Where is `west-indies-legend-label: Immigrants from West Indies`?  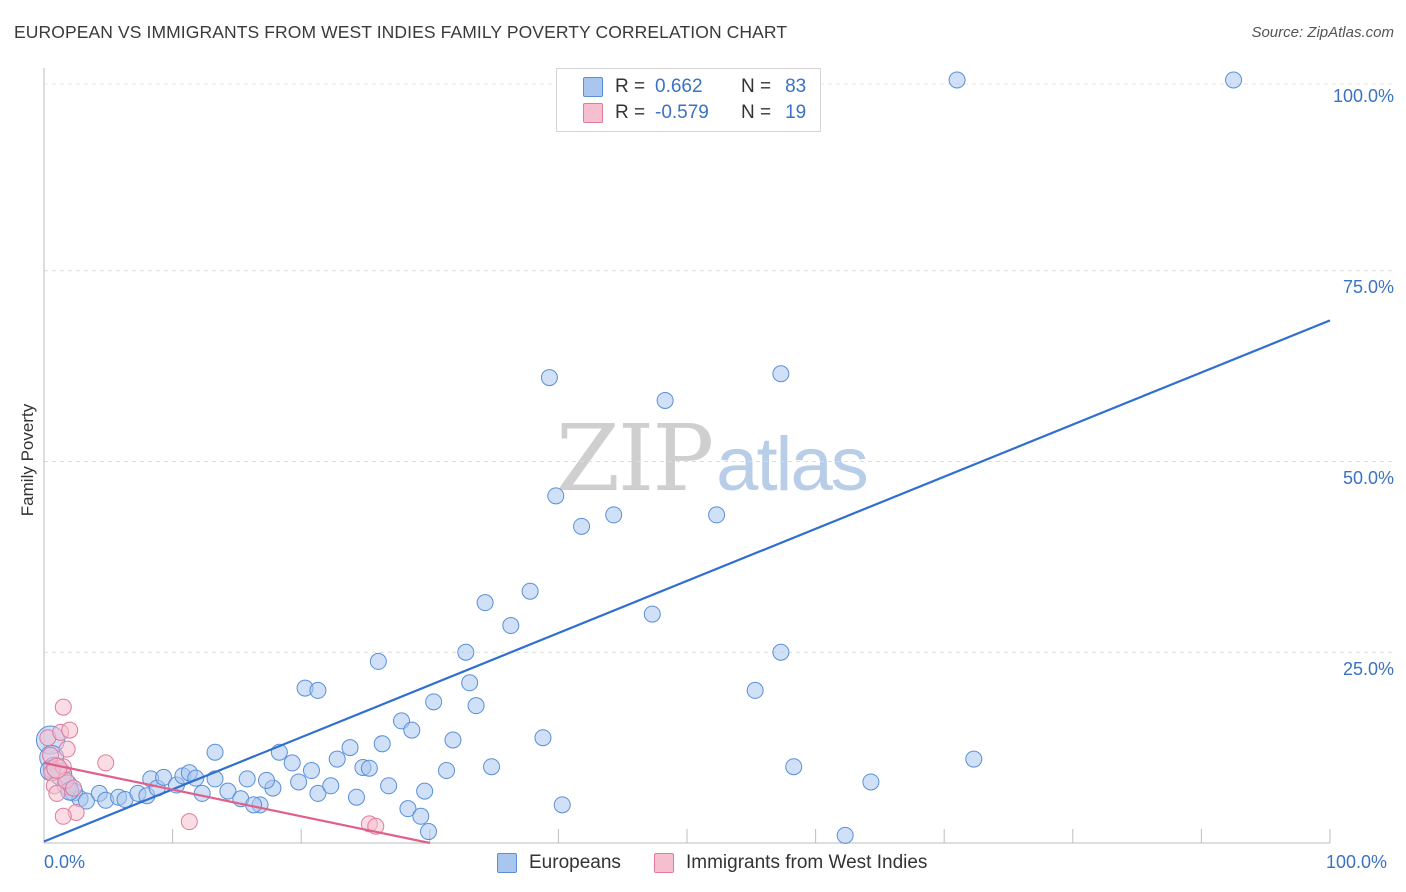 west-indies-legend-label: Immigrants from West Indies is located at coordinates (807, 862).